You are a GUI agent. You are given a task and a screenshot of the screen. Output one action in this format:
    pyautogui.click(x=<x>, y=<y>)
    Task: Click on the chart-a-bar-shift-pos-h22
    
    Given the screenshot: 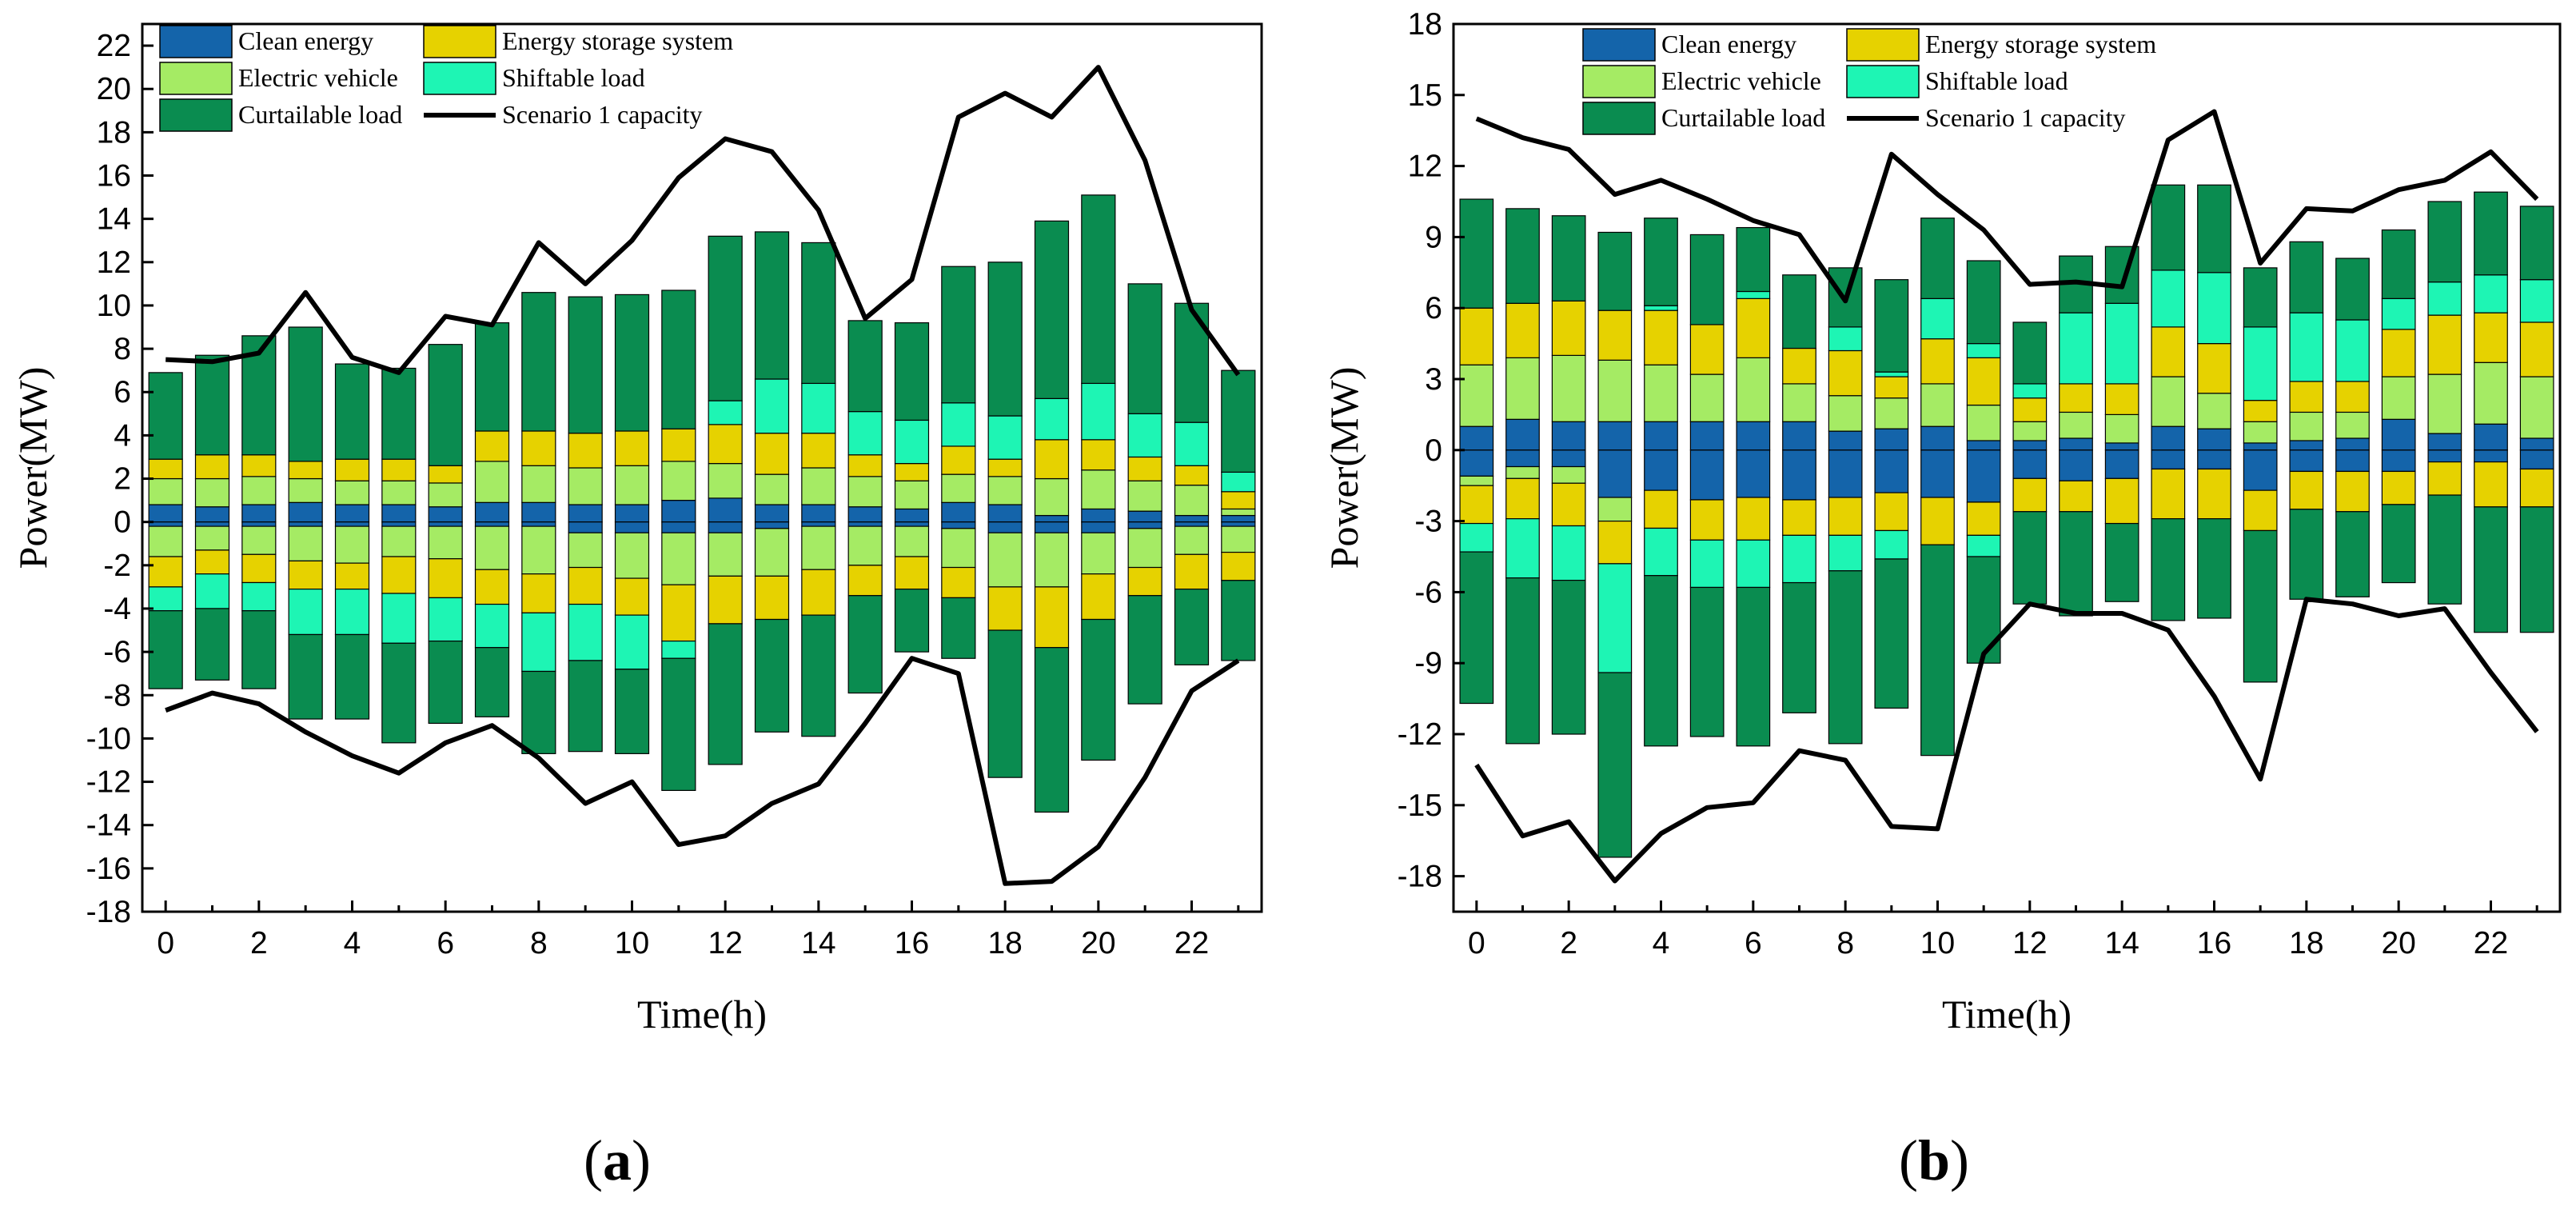 What is the action you would take?
    pyautogui.click(x=1192, y=443)
    